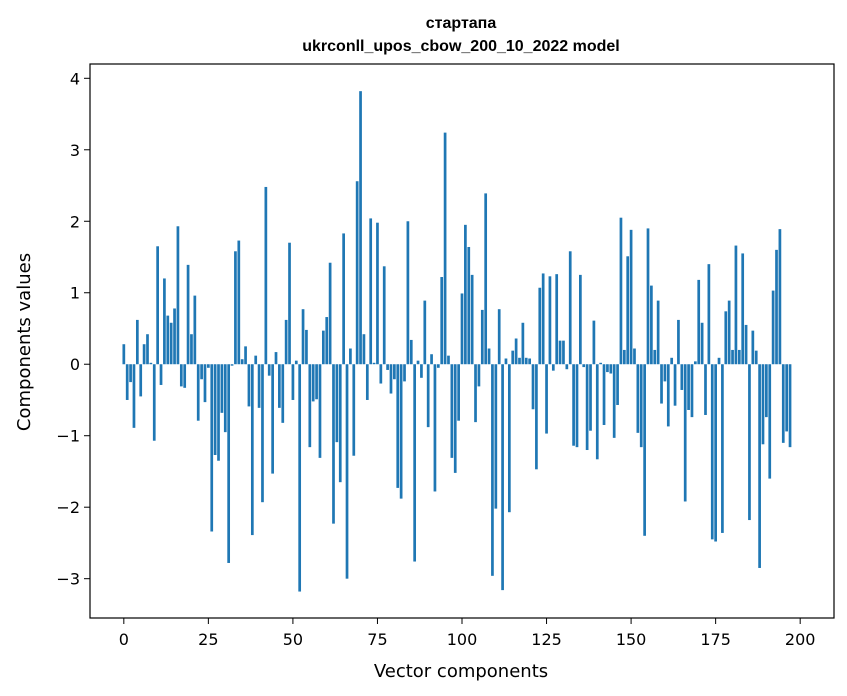  I want to click on y-tick-label: −3, so click(68, 579).